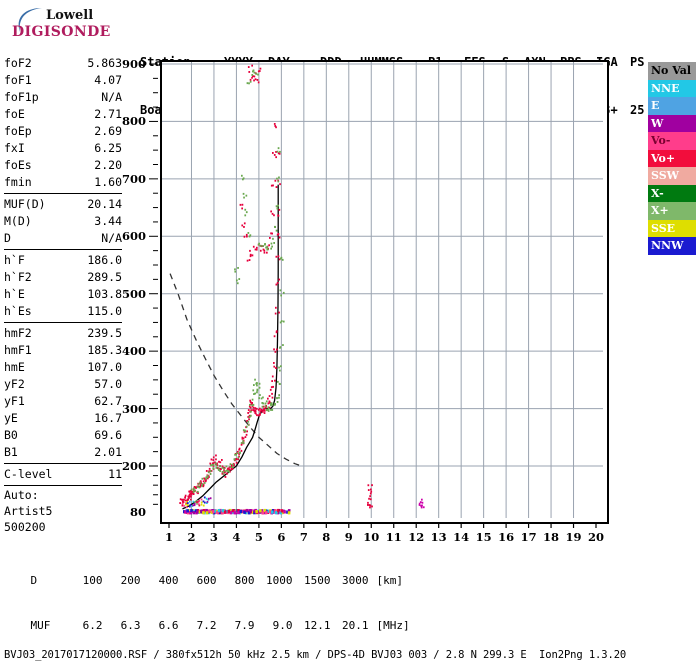 Image resolution: width=700 pixels, height=663 pixels. Describe the element at coordinates (595, 537) in the screenshot. I see `x-tick-label: 20` at that location.